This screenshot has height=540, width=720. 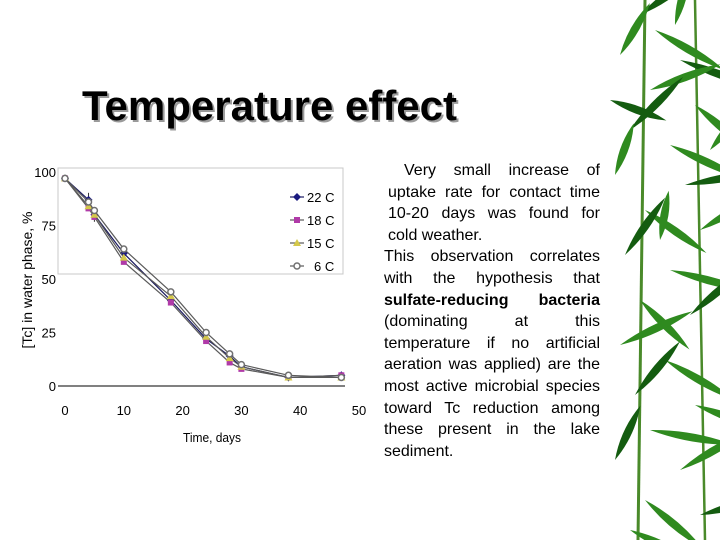 I want to click on y-axis-label-group: [Tc] in water phase, %, so click(x=27, y=280).